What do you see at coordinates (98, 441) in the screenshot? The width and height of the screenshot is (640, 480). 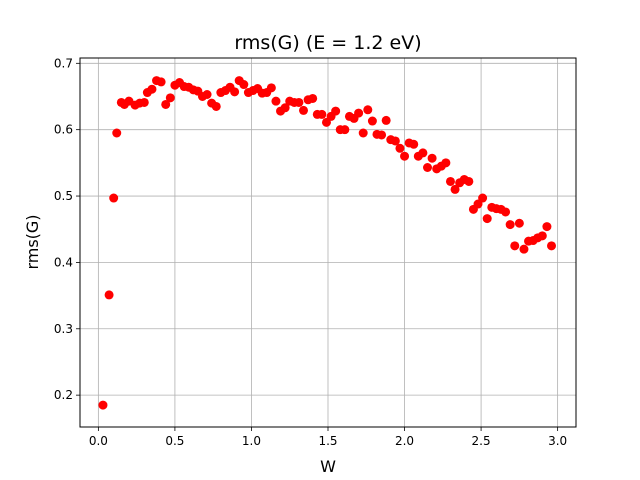 I see `x-tick-label: 0.0` at bounding box center [98, 441].